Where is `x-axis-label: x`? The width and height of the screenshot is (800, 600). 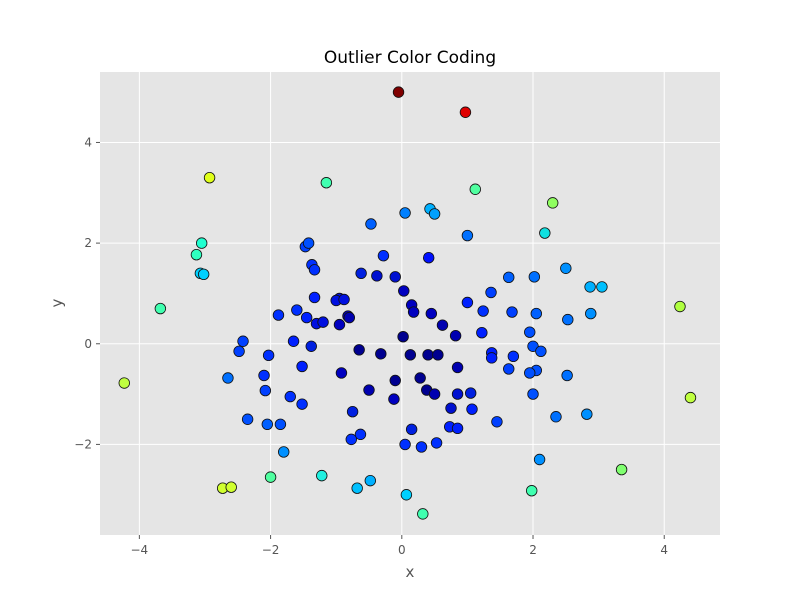 x-axis-label: x is located at coordinates (410, 572).